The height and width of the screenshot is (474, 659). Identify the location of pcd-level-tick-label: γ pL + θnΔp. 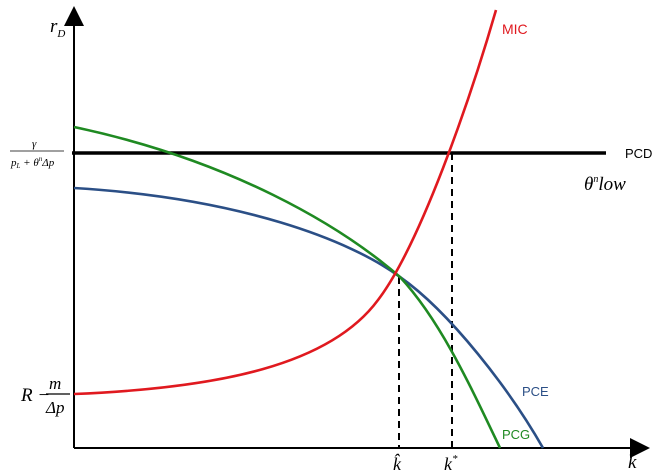
(37, 154).